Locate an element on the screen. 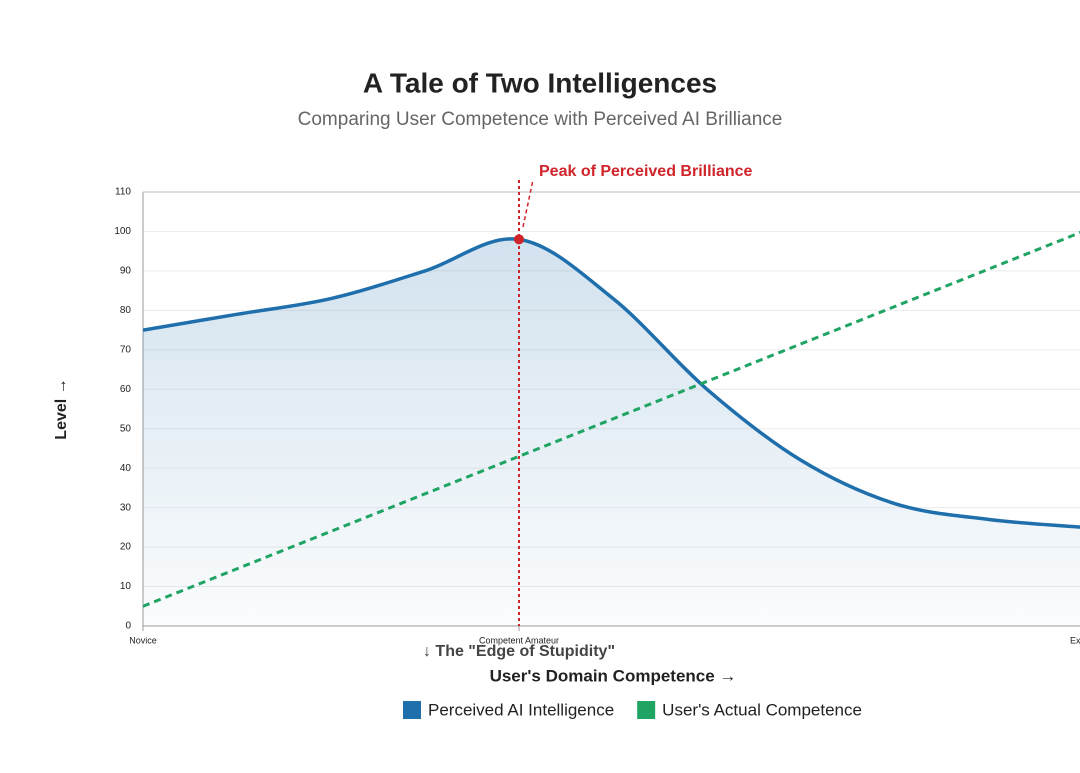 The height and width of the screenshot is (773, 1080). chart-title: A Tale of Two Intelligences is located at coordinates (540, 82).